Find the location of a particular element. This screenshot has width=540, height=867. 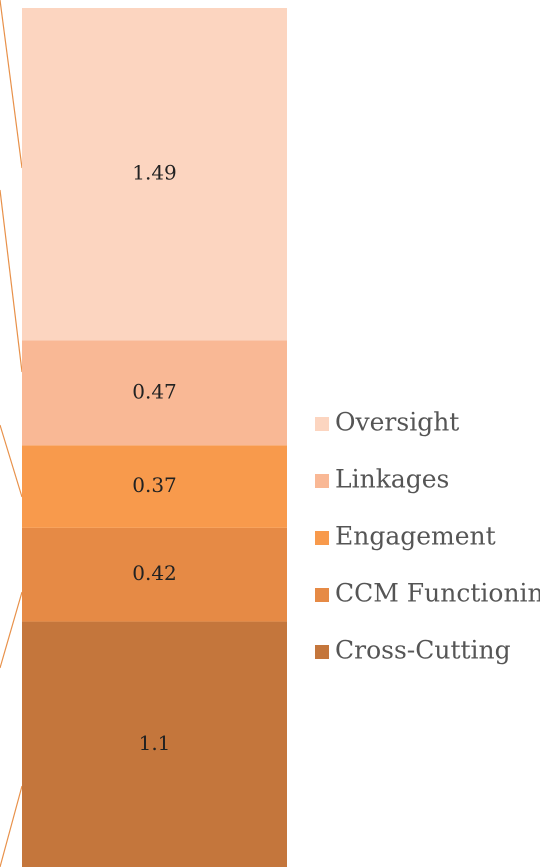

legend-label: Cross-Cutting is located at coordinates (423, 650).